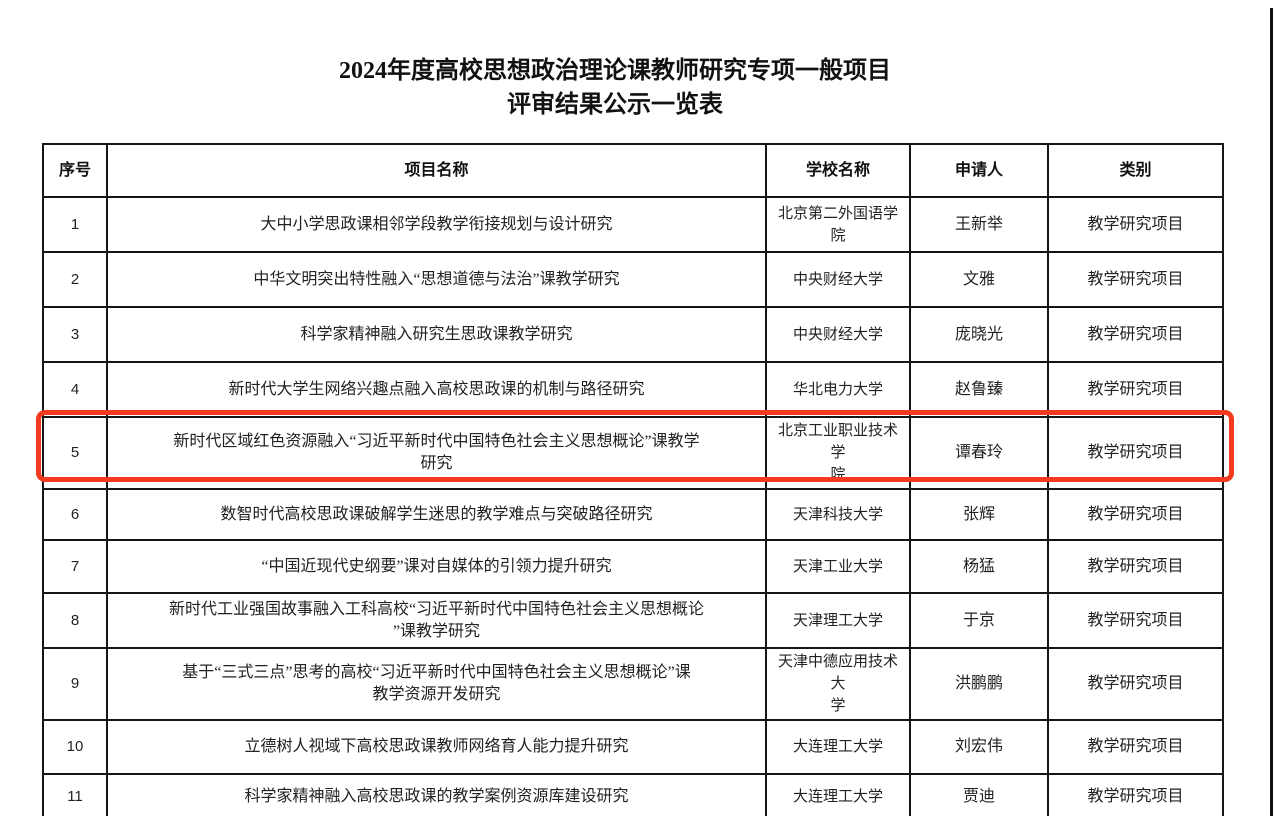  Describe the element at coordinates (615, 88) in the screenshot. I see `page-title: 2024年度高校思想政治理论课教师研究专项一般项目 评审结果公示一览表` at that location.